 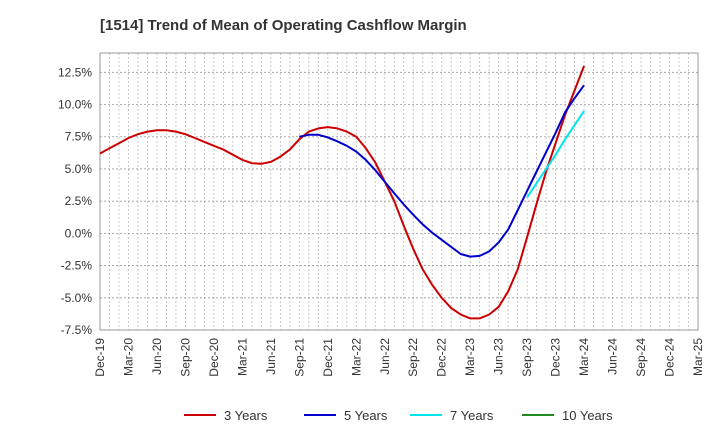 What do you see at coordinates (556, 357) in the screenshot?
I see `x-tick-label: Dec-23` at bounding box center [556, 357].